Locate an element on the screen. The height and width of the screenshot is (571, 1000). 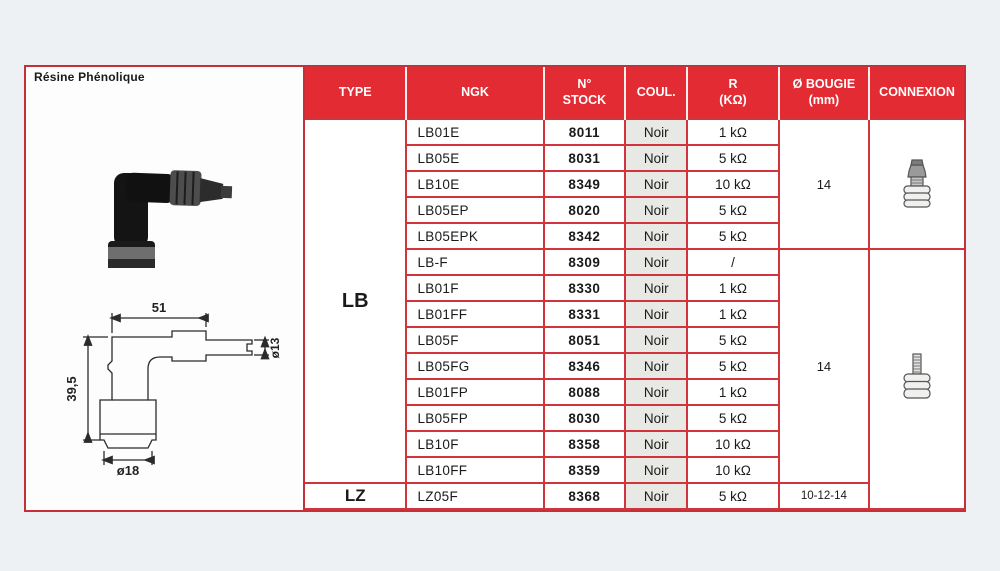
table-row: LB05FP 8030 Noir 5 kΩ is located at coordinates (634, 418).